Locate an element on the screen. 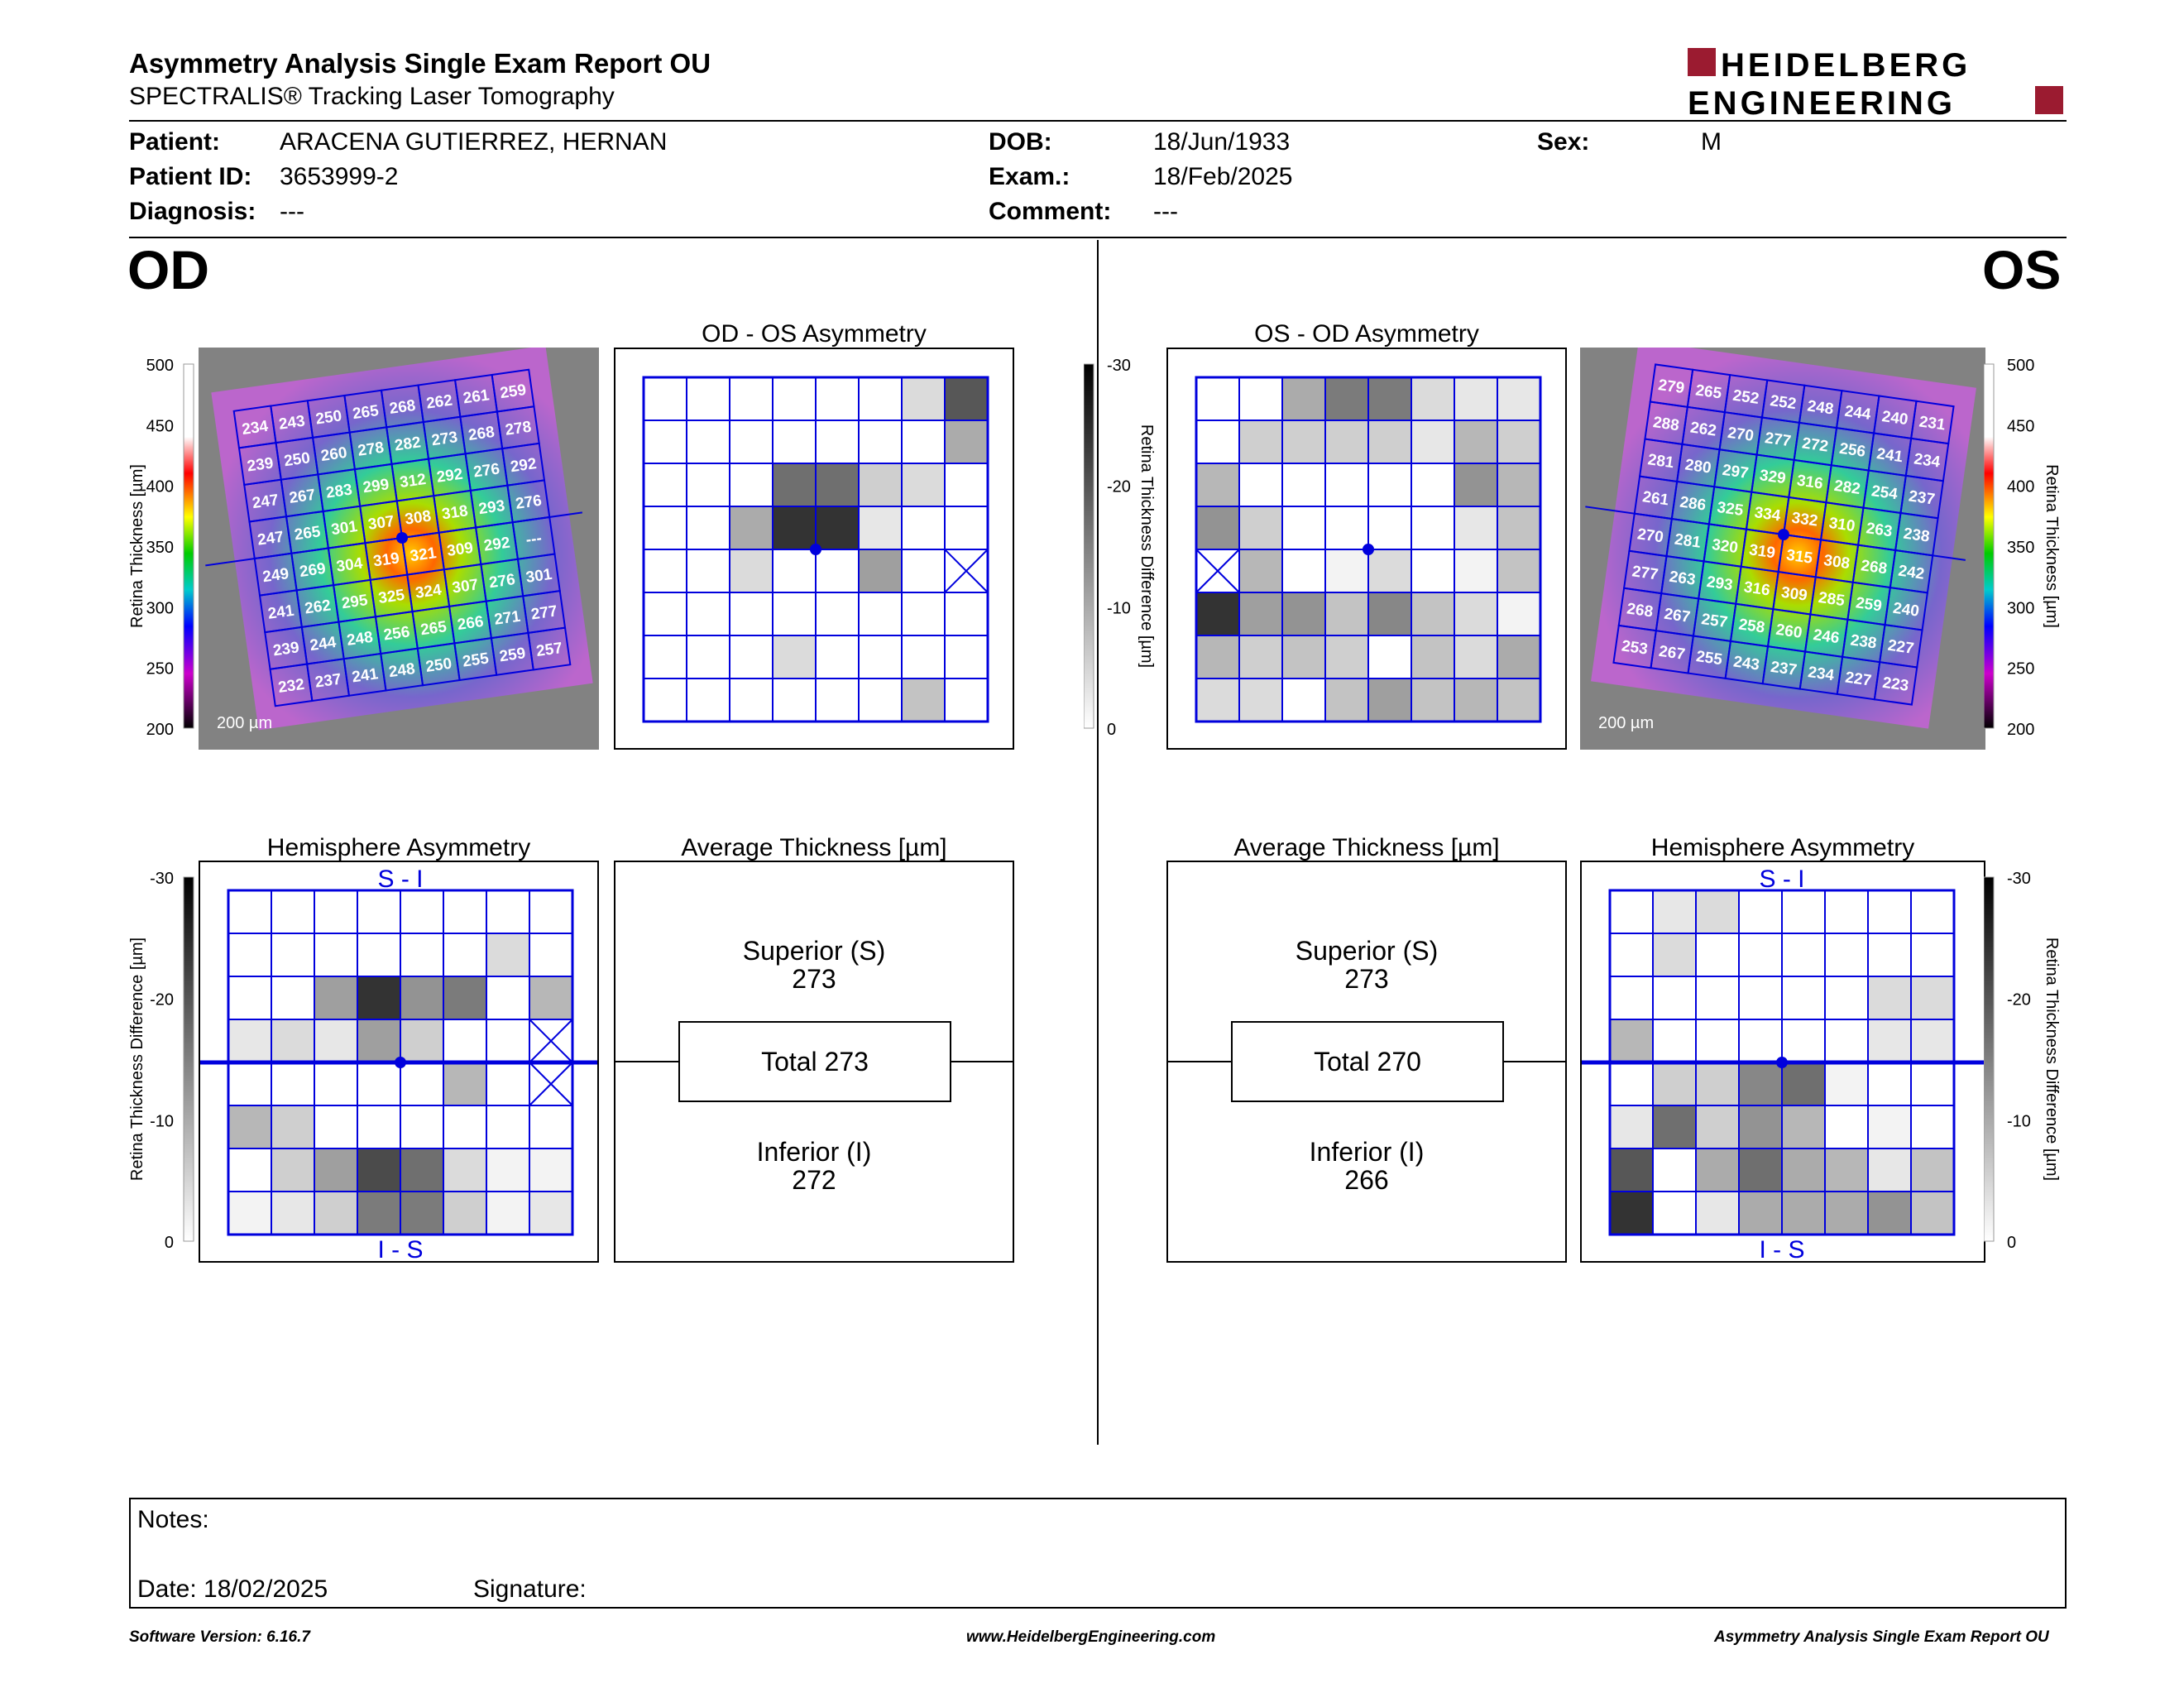 Image resolution: width=2184 pixels, height=1688 pixels. os-thickness-value: 325 is located at coordinates (1730, 509).